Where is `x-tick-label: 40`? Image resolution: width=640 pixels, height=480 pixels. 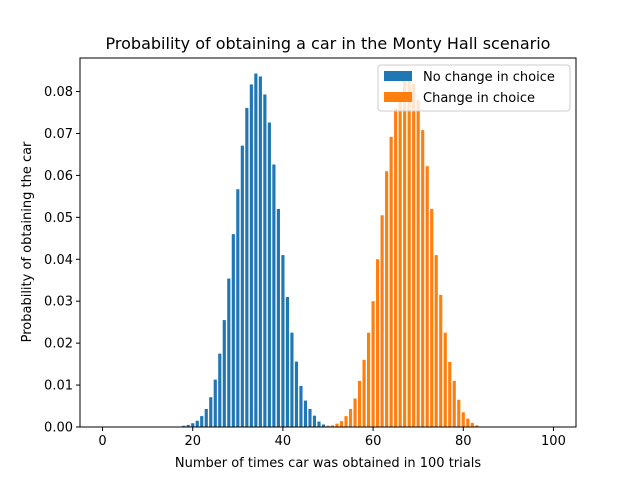
x-tick-label: 40 is located at coordinates (283, 441).